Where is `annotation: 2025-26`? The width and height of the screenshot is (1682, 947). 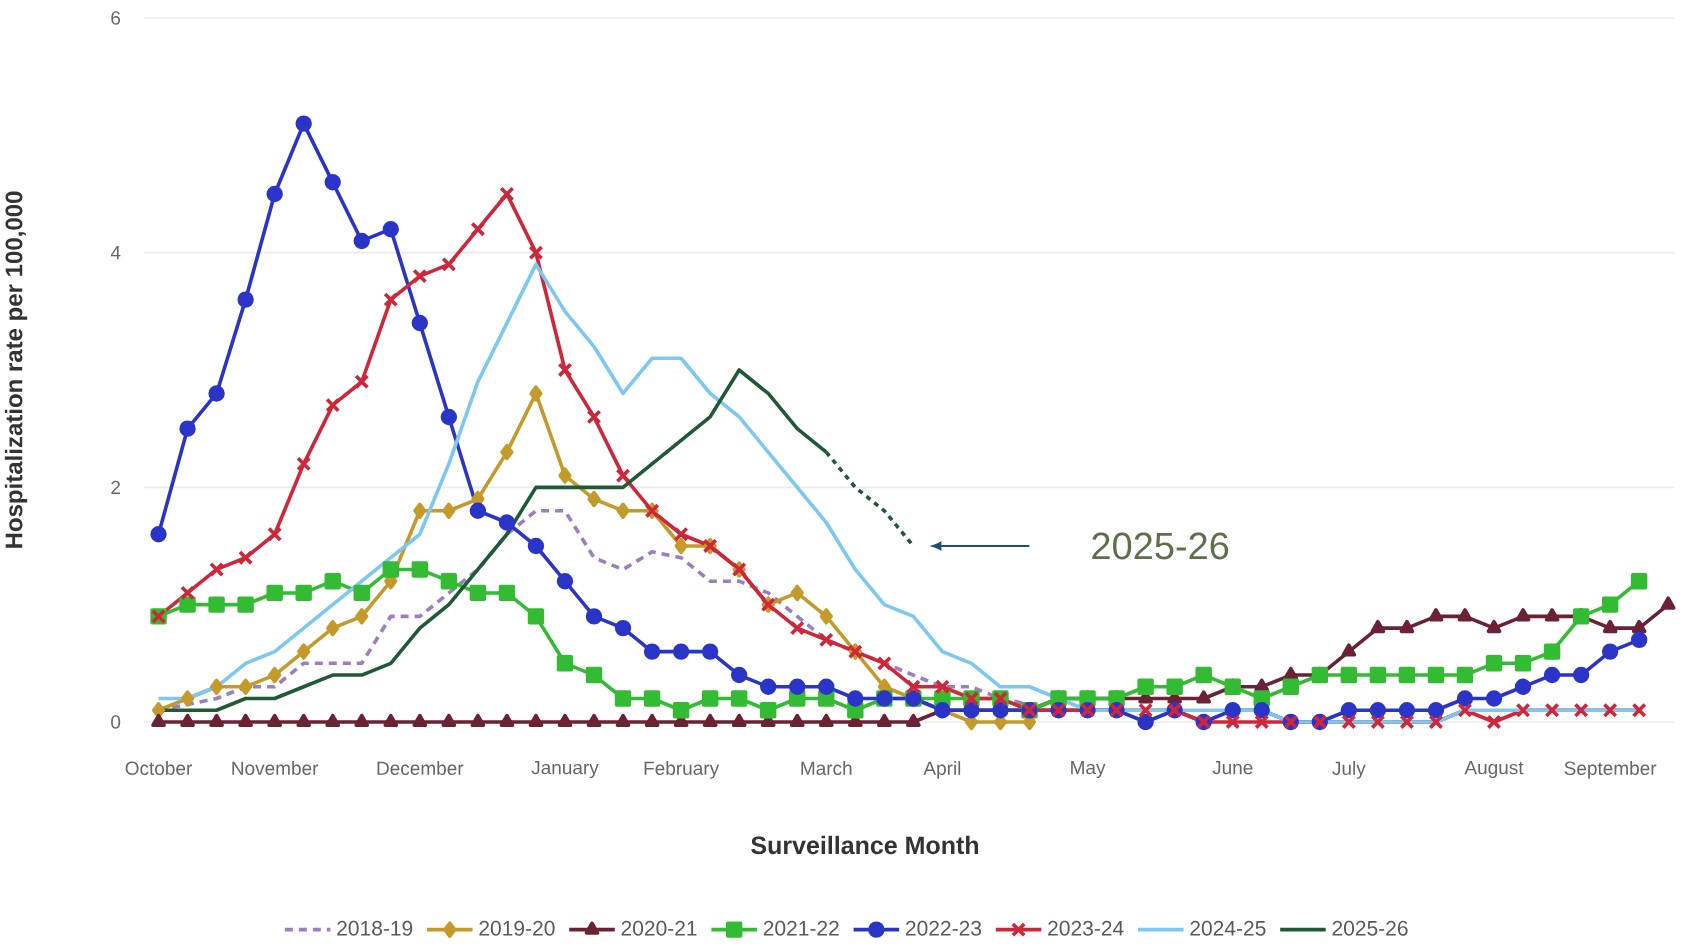 annotation: 2025-26 is located at coordinates (1160, 546).